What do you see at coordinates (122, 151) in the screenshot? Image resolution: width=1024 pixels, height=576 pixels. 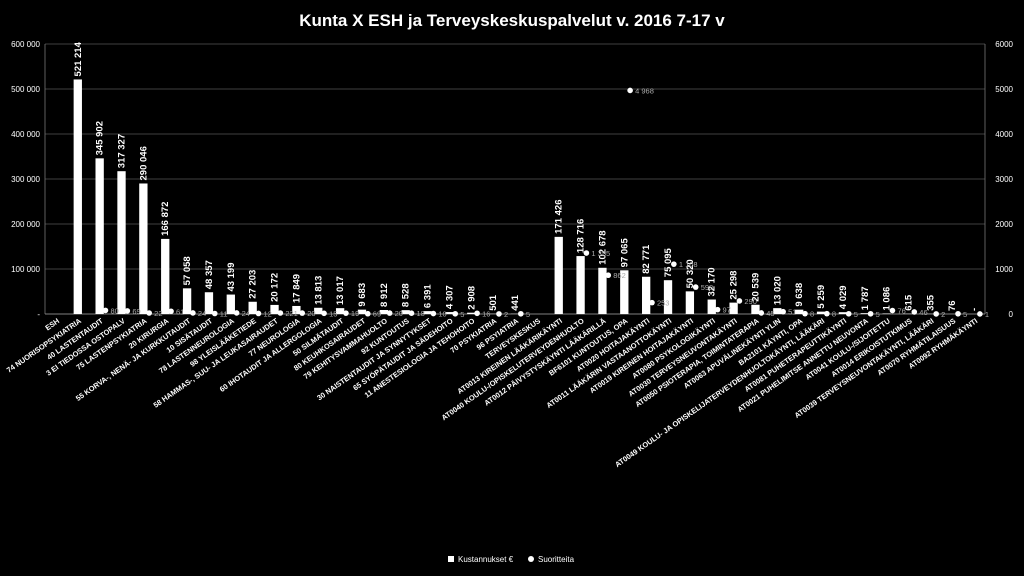 I see `bar-value-label: 317 327` at bounding box center [122, 151].